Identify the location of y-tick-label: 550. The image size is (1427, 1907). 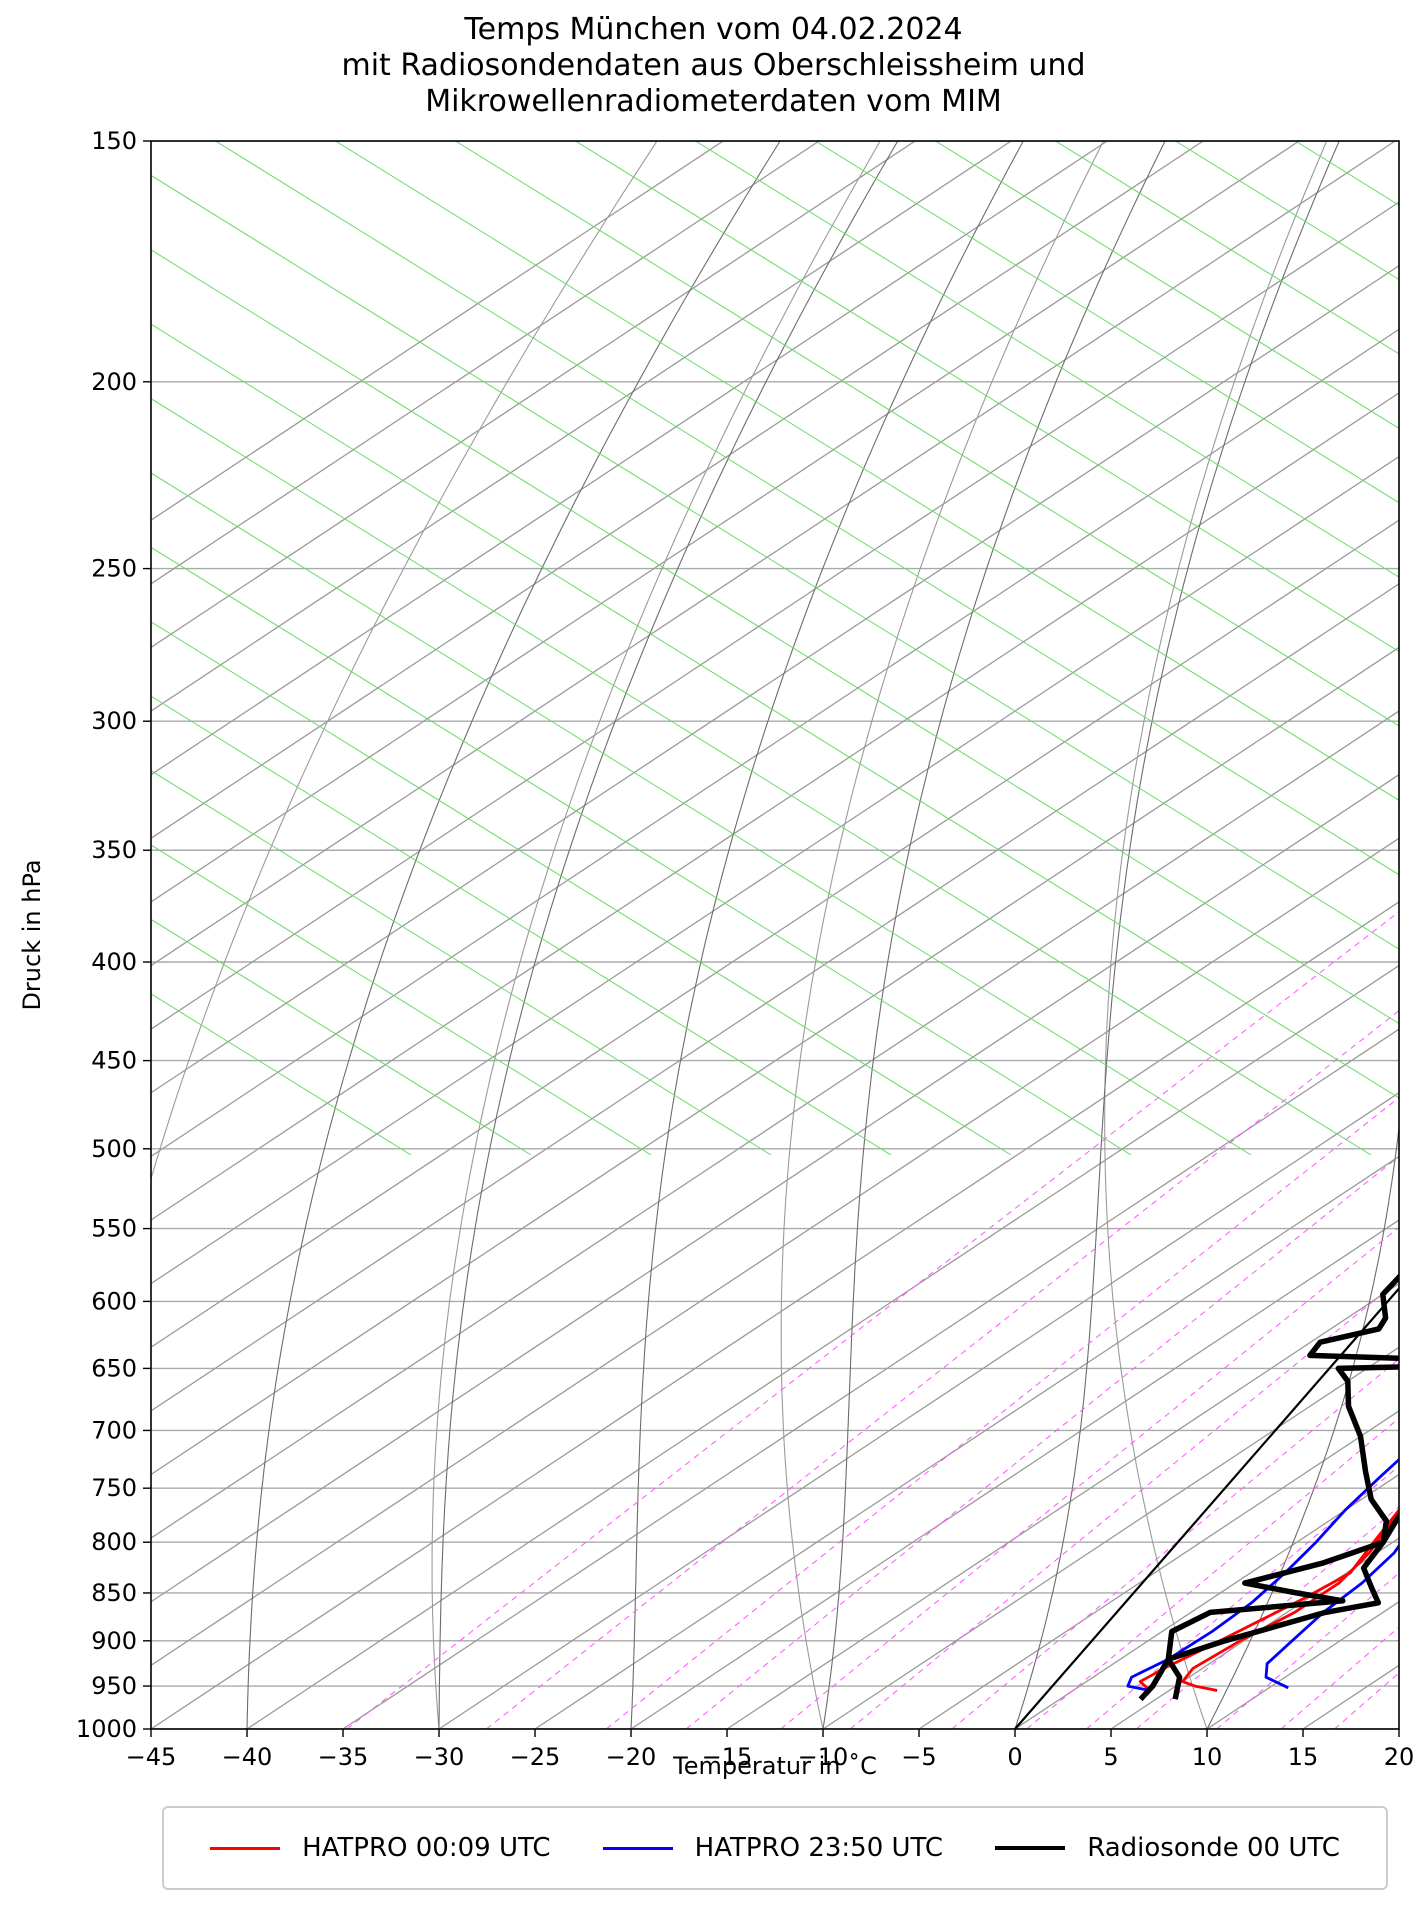
(114, 1229).